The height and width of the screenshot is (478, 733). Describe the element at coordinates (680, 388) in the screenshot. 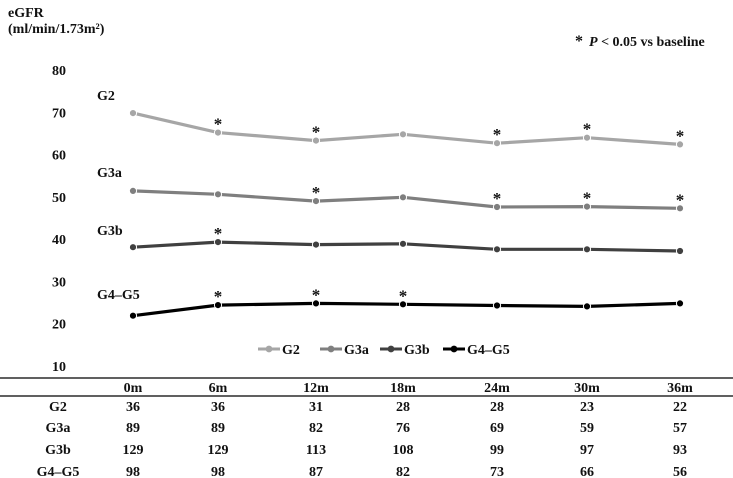

I see `x-tick-label-36m: 36m` at that location.